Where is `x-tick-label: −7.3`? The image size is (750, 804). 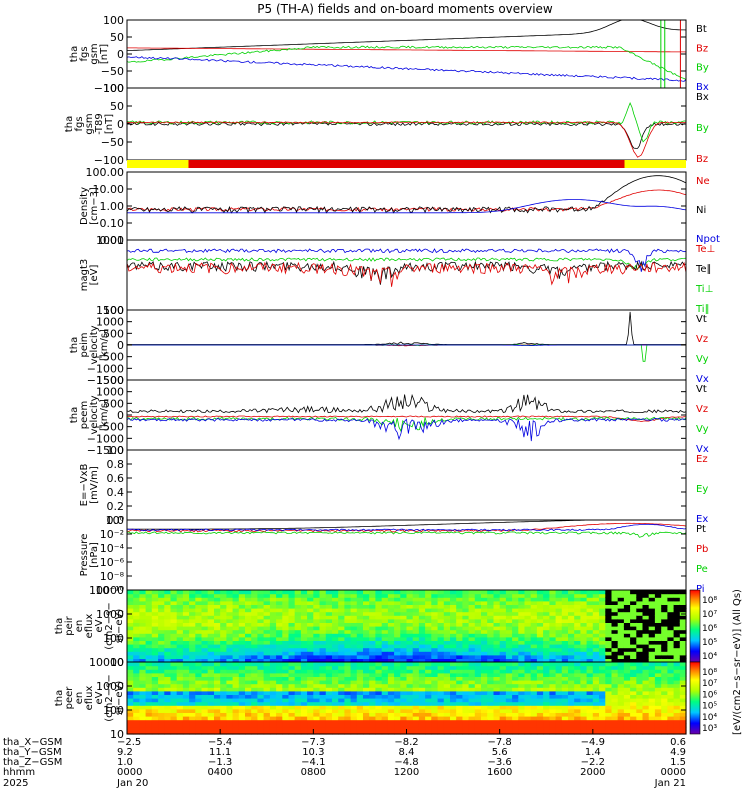 x-tick-label: −7.3 is located at coordinates (313, 742).